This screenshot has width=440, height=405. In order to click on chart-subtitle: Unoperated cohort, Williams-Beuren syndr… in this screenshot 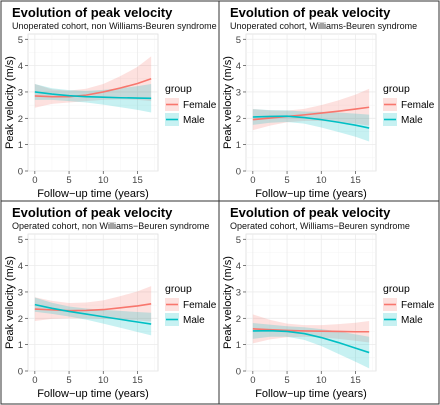, I will do `click(323, 26)`.